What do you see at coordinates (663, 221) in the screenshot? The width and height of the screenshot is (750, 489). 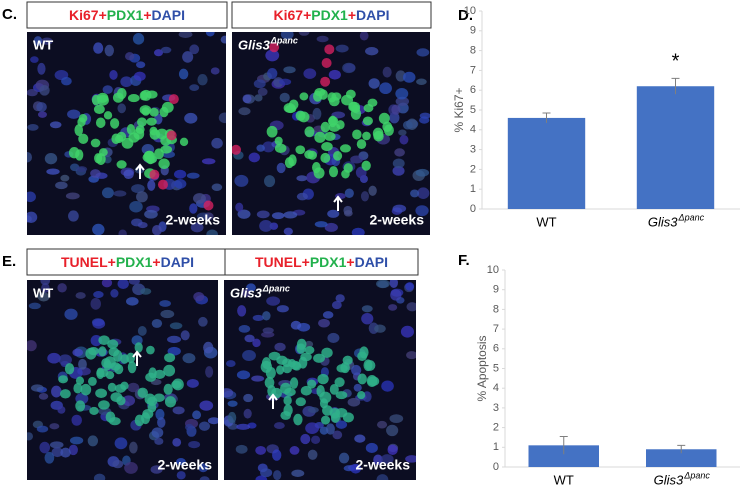 I see `x-tick-label: Glis3` at bounding box center [663, 221].